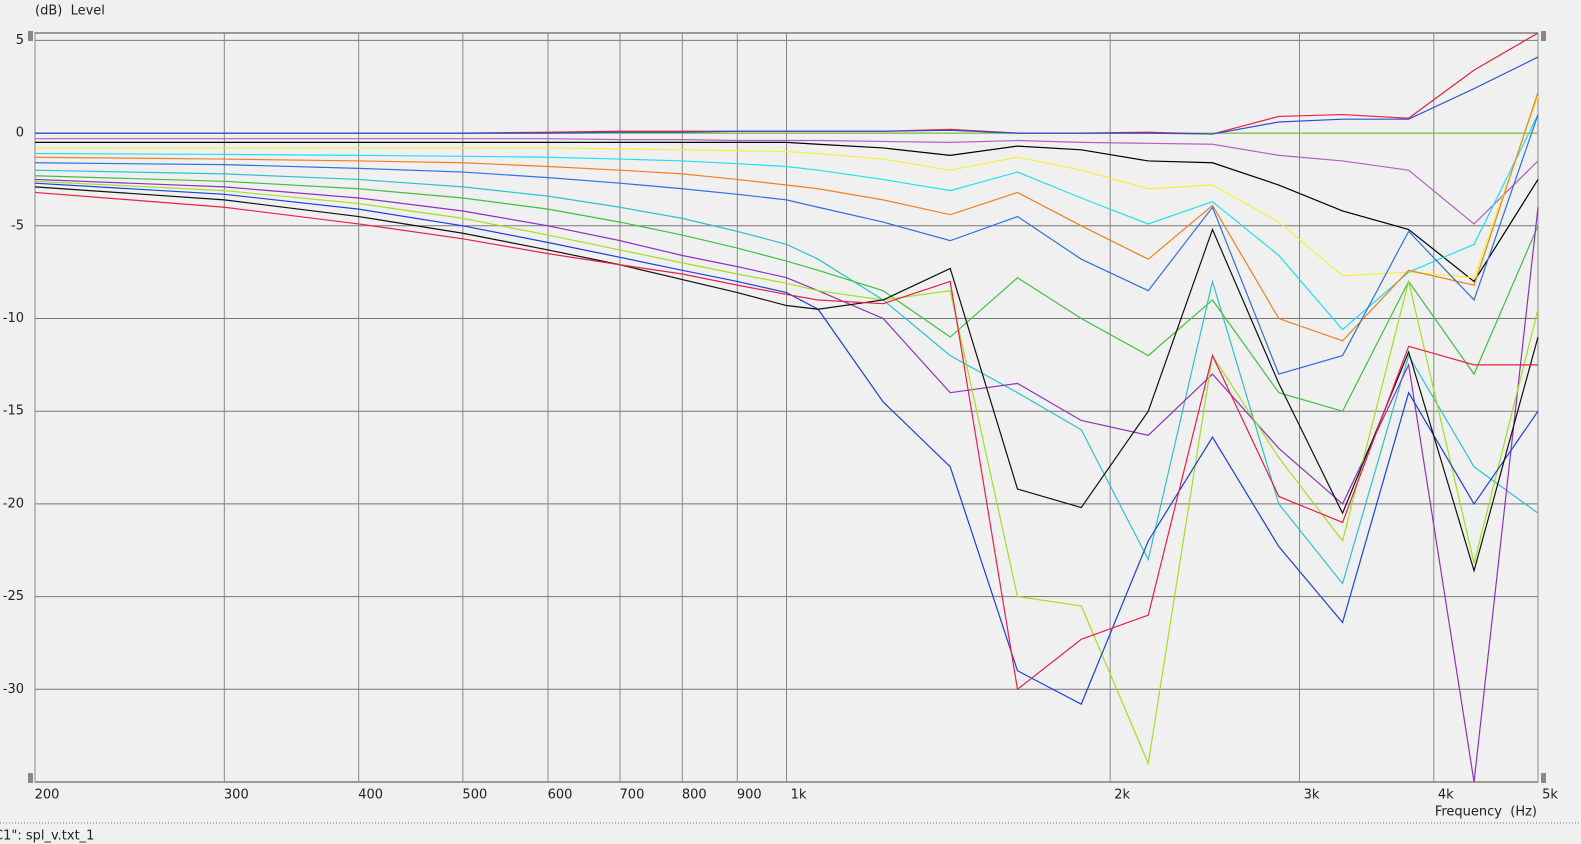  Describe the element at coordinates (799, 795) in the screenshot. I see `x-tick-label: 1k` at that location.